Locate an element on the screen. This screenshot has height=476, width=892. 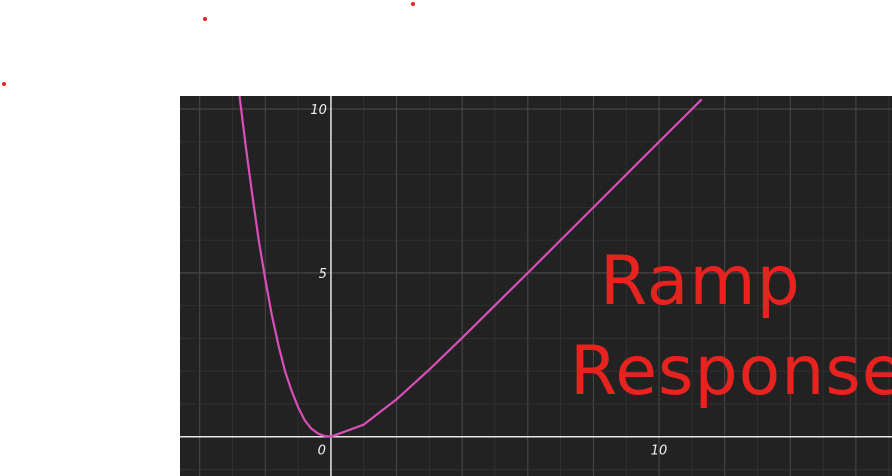
annotation-response: Response is located at coordinates (731, 371).